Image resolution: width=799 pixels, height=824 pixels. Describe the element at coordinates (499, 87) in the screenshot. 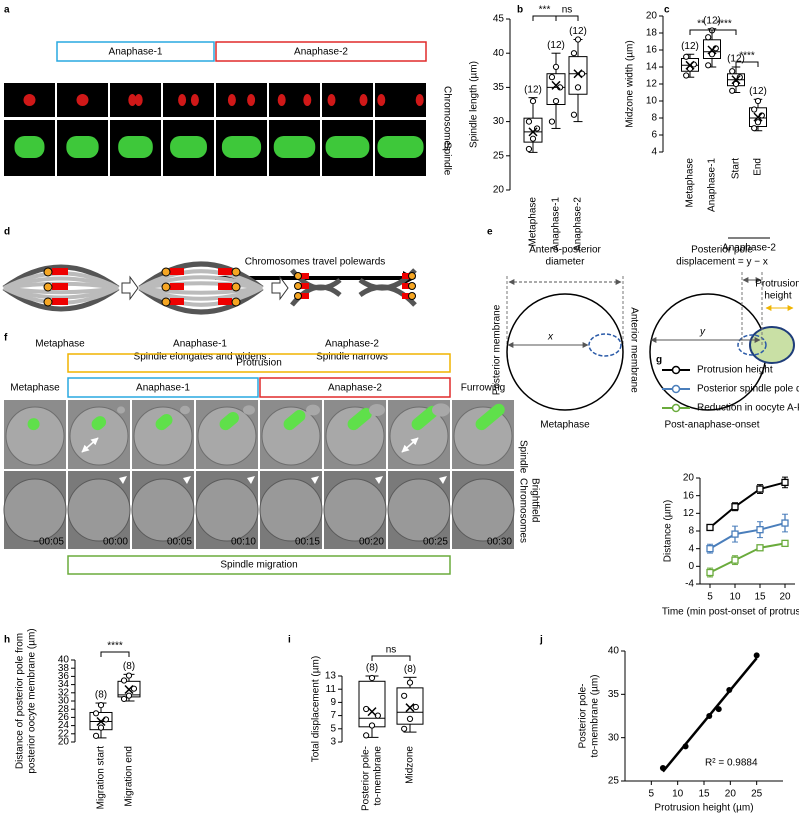

I see `y-tick-label: 35` at that location.